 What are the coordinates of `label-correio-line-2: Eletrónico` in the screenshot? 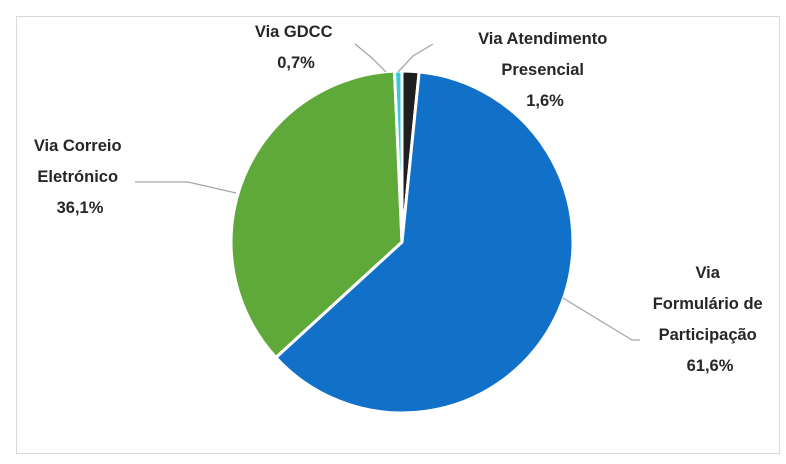 It's located at (77, 177).